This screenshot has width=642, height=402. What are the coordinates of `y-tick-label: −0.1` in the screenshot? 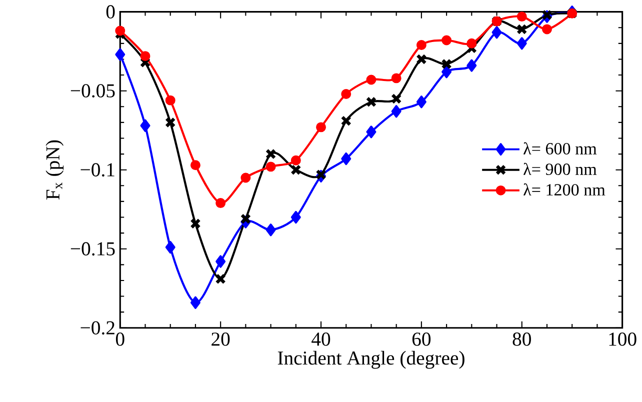 It's located at (97, 170).